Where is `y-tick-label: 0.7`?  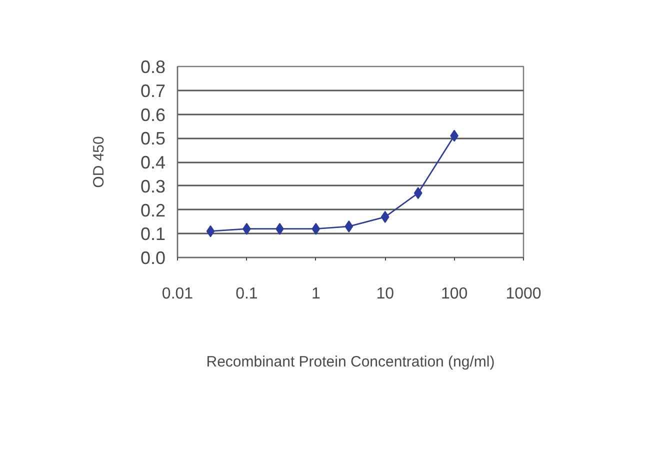 y-tick-label: 0.7 is located at coordinates (153, 90).